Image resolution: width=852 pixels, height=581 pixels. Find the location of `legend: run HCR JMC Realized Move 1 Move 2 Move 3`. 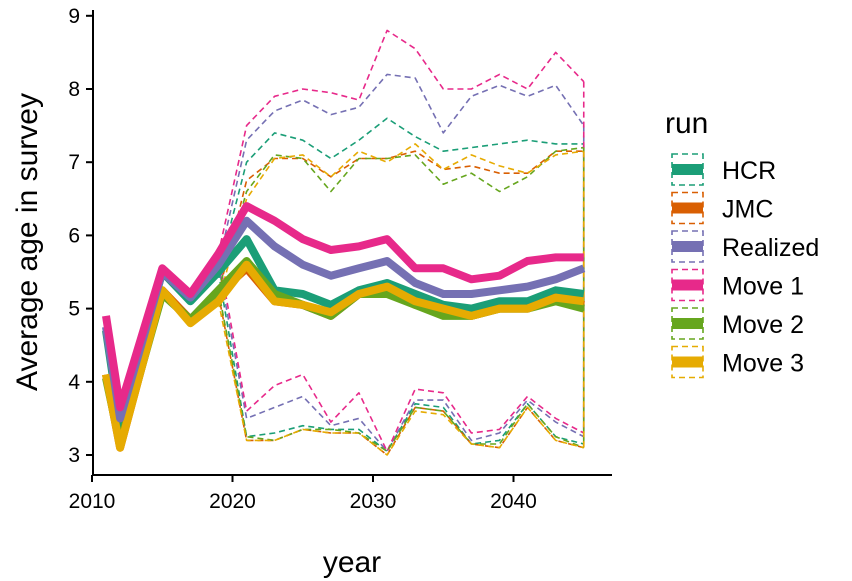

legend: run HCR JMC Realized Move 1 Move 2 Move 3 is located at coordinates (742, 243).